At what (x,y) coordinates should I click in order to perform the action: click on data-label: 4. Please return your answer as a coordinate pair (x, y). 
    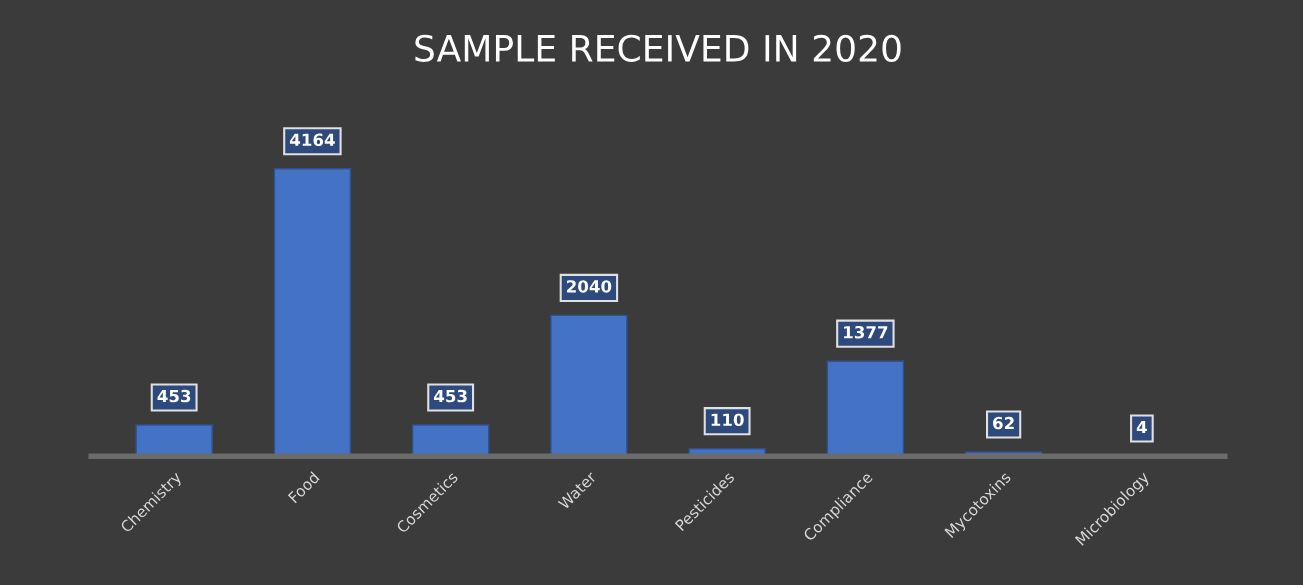
    Looking at the image, I should click on (1141, 427).